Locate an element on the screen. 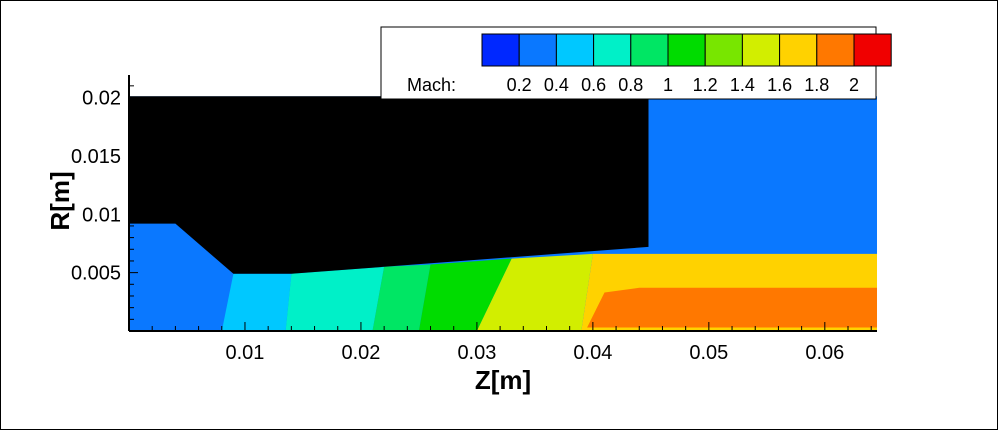  x-tick-label-2: 0.03 is located at coordinates (476, 353).